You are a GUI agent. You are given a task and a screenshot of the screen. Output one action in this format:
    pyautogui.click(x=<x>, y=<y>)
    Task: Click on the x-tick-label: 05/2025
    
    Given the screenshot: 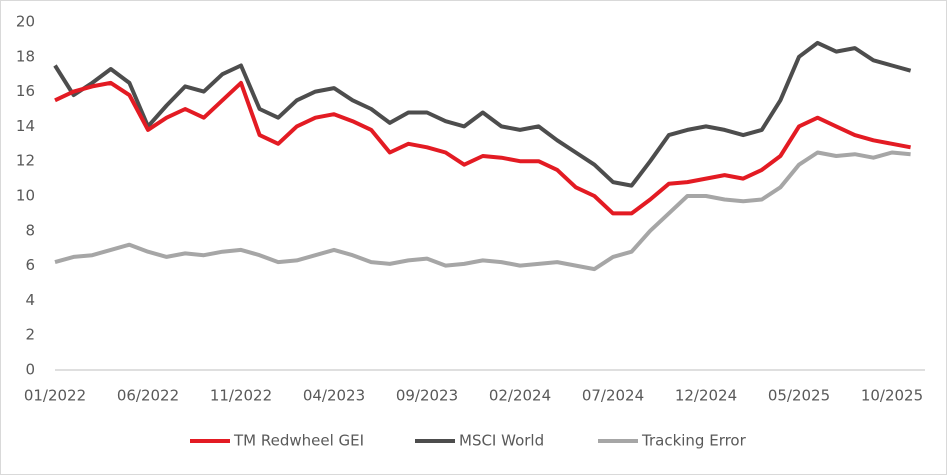 What is the action you would take?
    pyautogui.click(x=799, y=396)
    